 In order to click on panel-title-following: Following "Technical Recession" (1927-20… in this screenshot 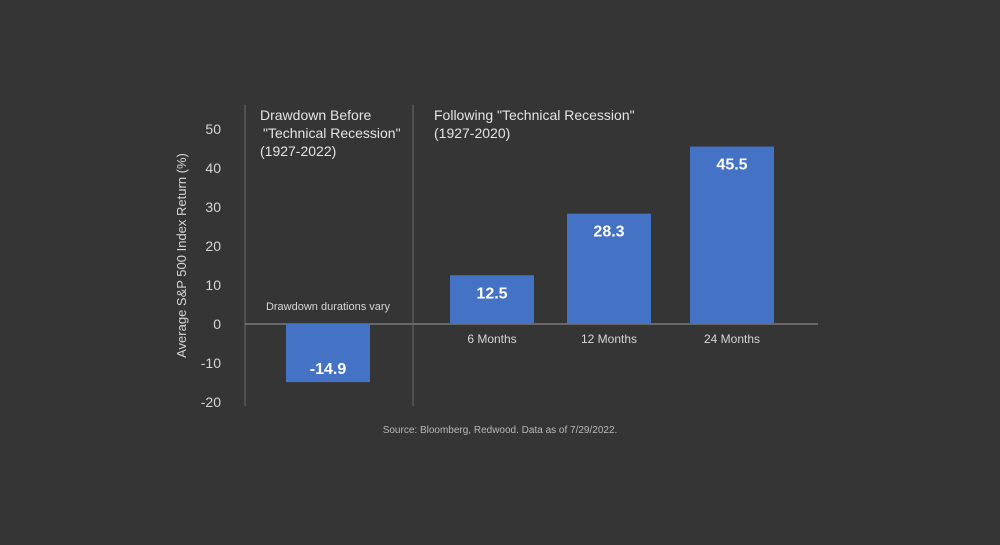, I will do `click(534, 124)`.